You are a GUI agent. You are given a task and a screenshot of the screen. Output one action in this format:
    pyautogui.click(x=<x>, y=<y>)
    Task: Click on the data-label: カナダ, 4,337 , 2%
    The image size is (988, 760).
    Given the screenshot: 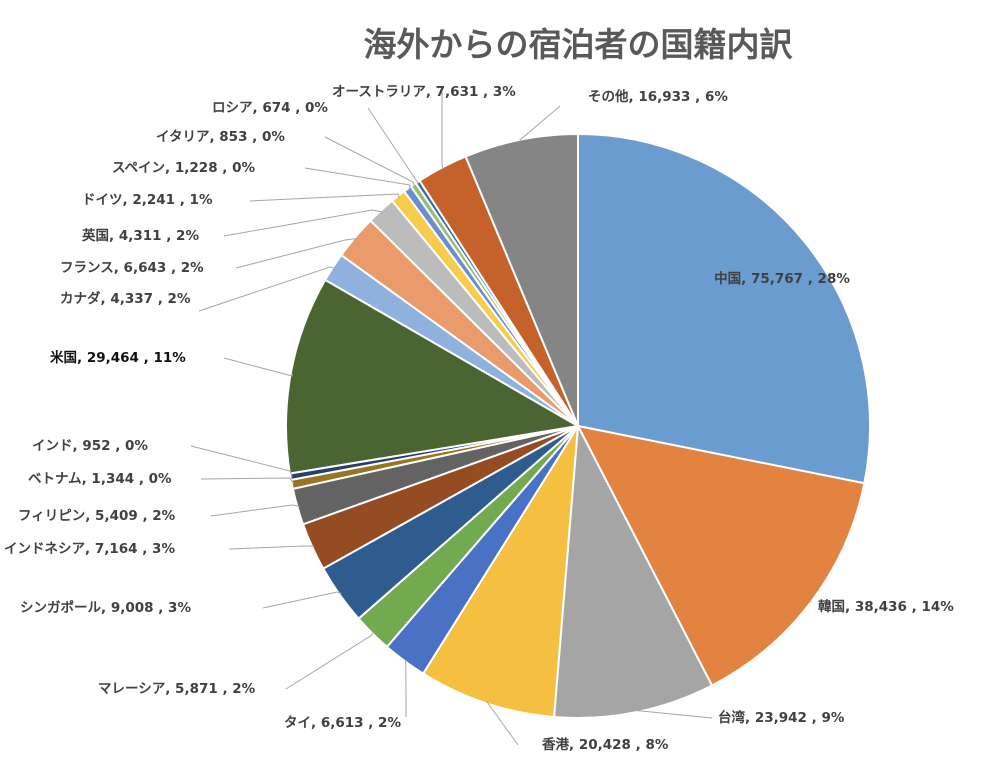 What is the action you would take?
    pyautogui.click(x=125, y=298)
    